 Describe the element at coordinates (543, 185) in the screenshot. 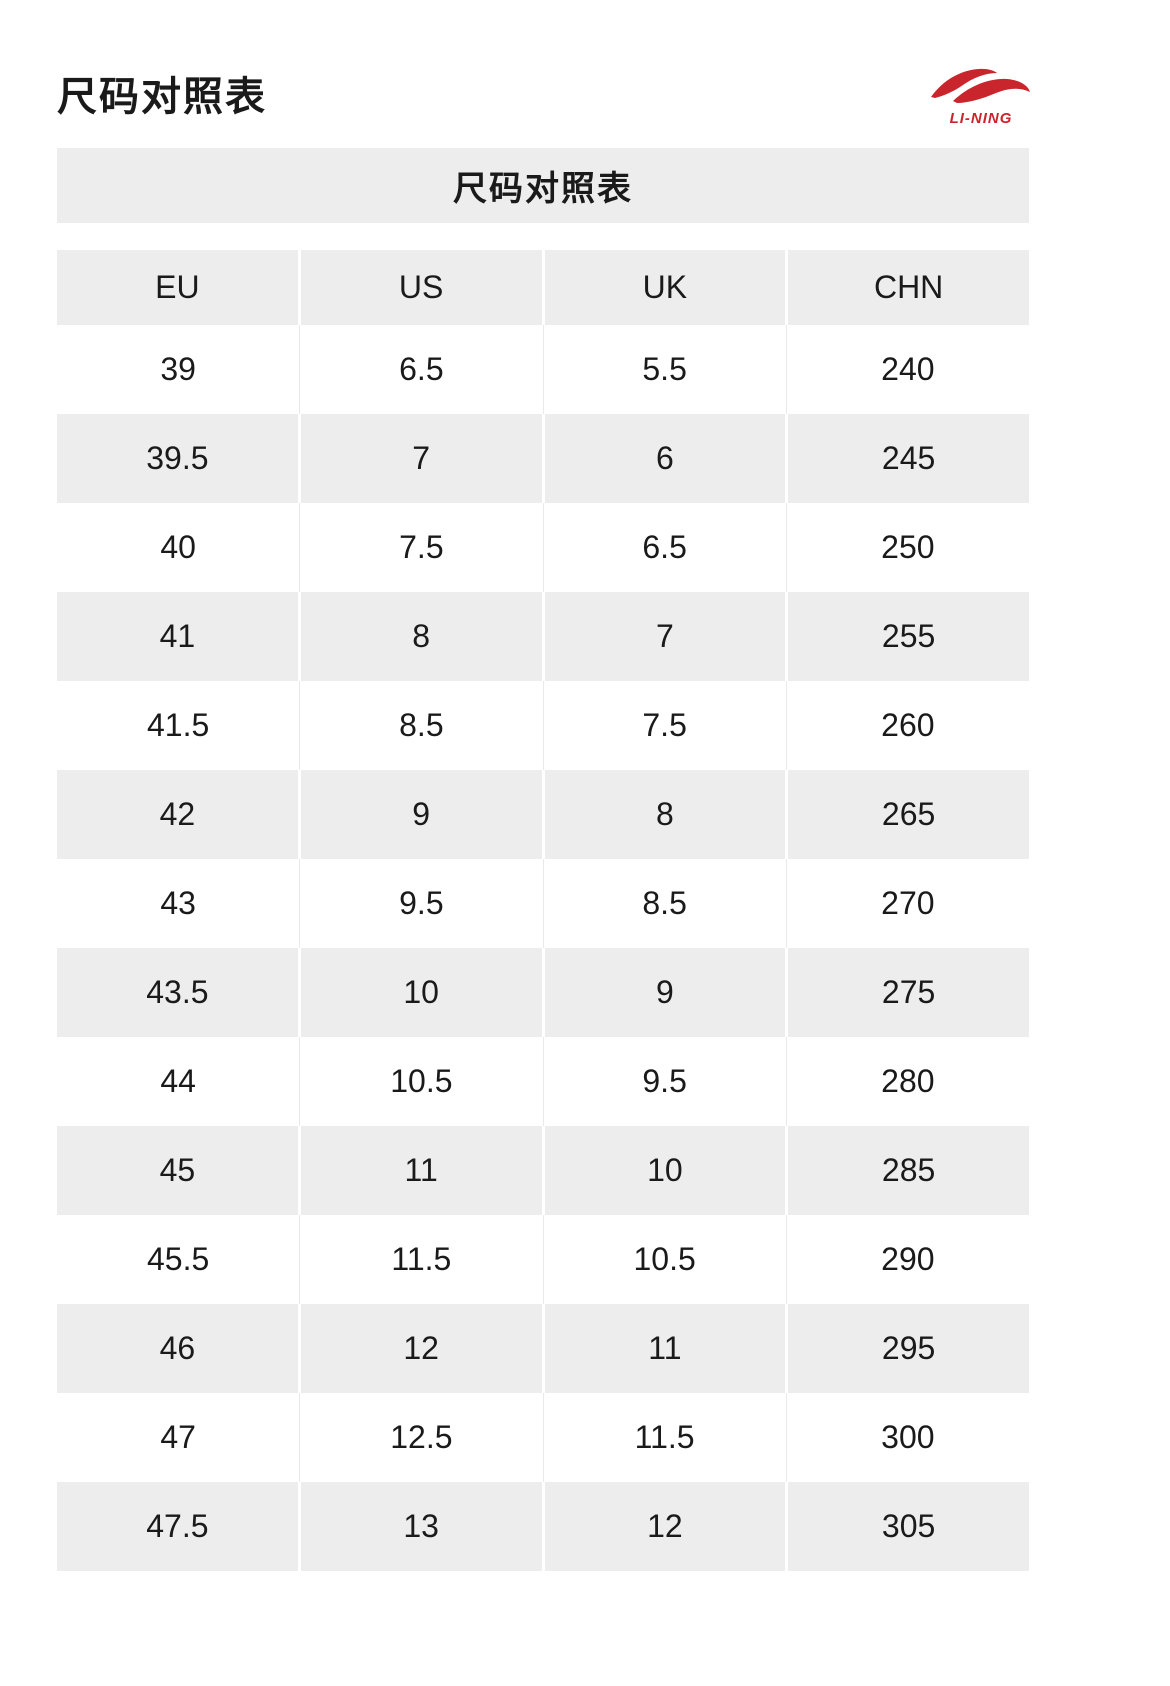

I see `table-title: 尺码对照表` at that location.